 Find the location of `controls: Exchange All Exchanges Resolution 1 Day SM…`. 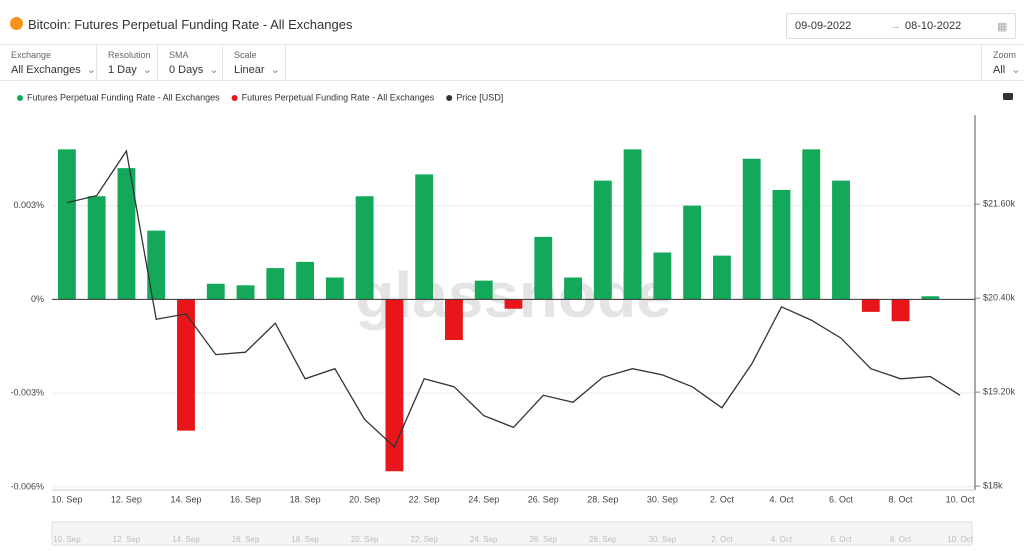

controls: Exchange All Exchanges Resolution 1 Day SM… is located at coordinates (512, 63).